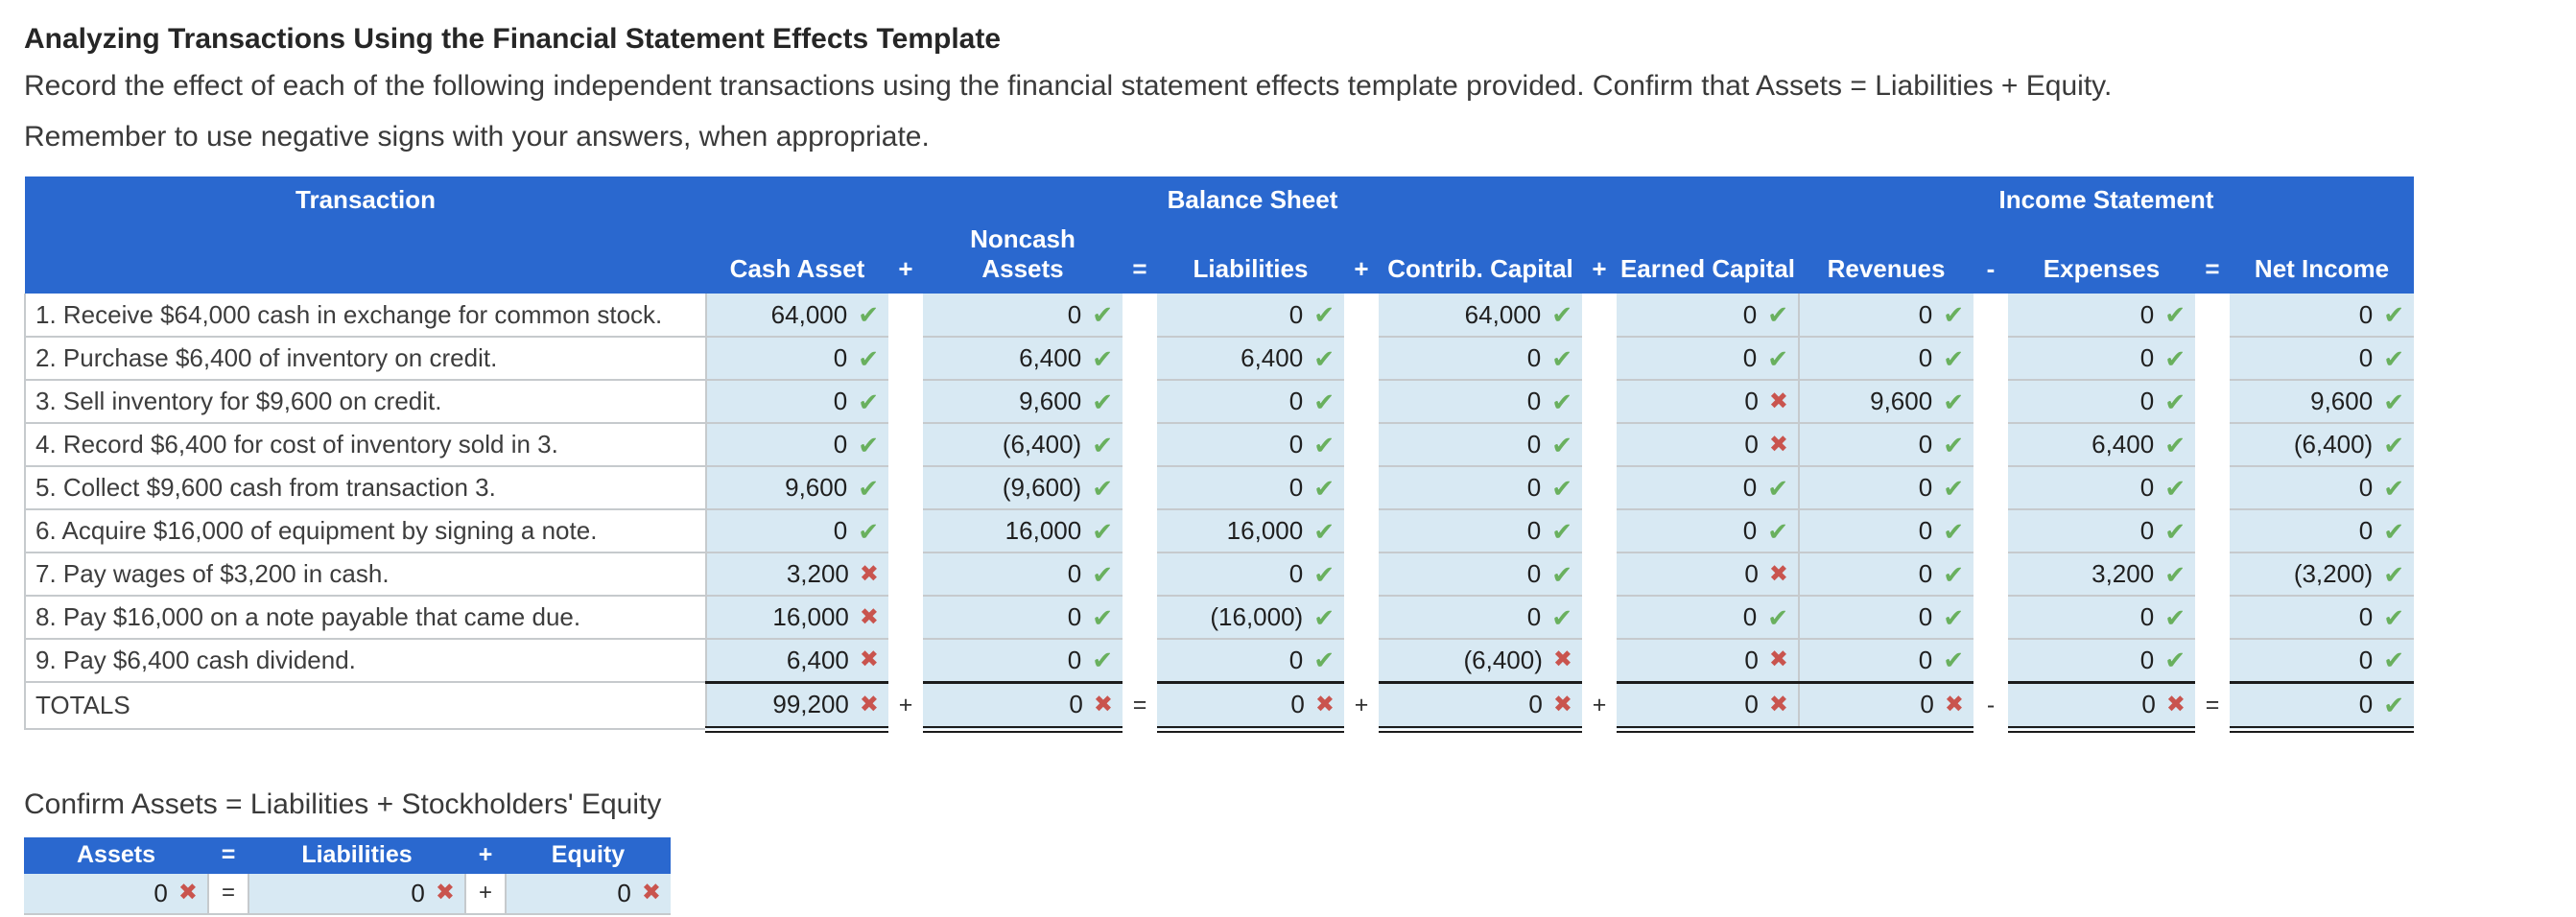 The image size is (2576, 917). What do you see at coordinates (2322, 445) in the screenshot?
I see `value-cell-net-income: (6,400) ✔` at bounding box center [2322, 445].